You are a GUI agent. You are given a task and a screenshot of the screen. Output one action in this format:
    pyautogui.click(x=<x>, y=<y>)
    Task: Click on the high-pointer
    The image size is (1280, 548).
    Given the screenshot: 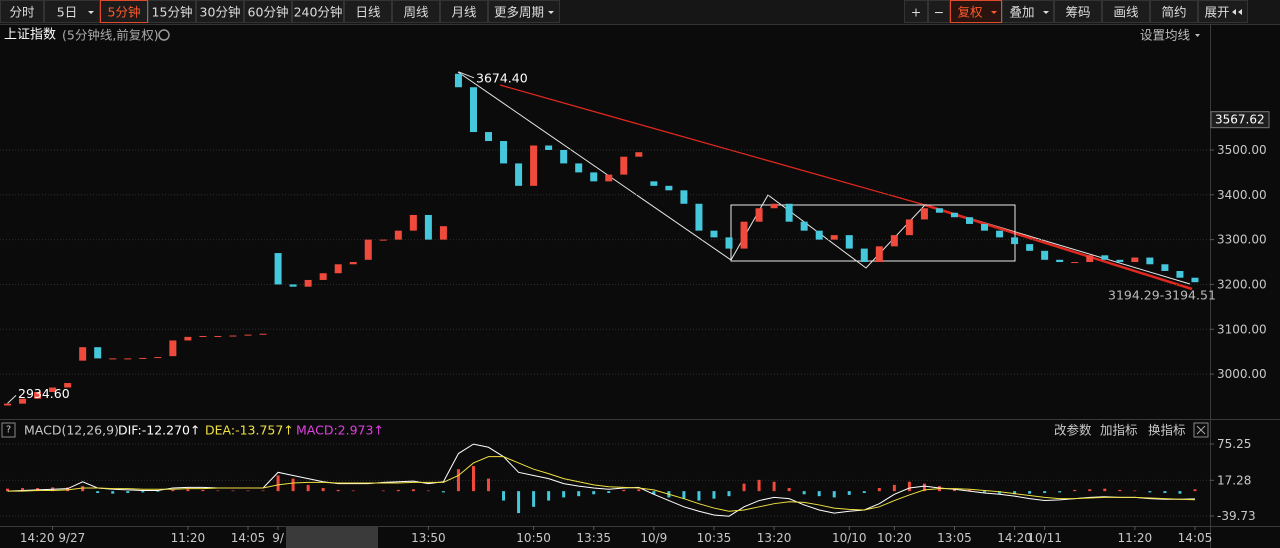 What is the action you would take?
    pyautogui.click(x=466, y=75)
    